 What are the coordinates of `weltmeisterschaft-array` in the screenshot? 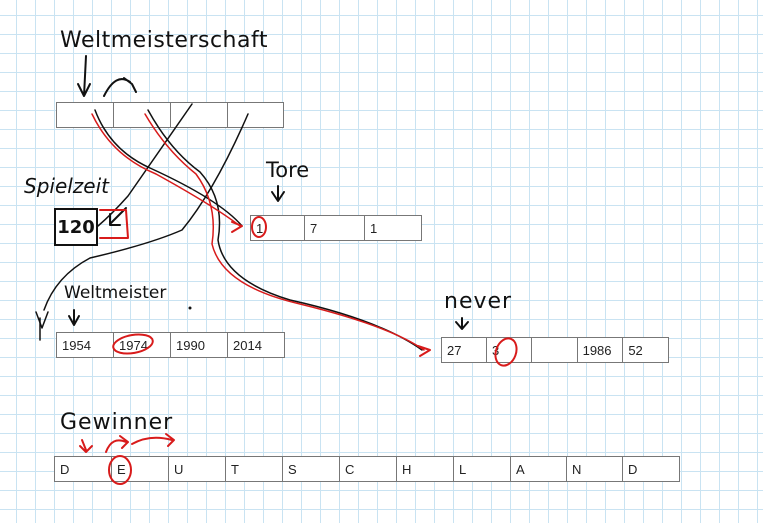 It's located at (170, 115).